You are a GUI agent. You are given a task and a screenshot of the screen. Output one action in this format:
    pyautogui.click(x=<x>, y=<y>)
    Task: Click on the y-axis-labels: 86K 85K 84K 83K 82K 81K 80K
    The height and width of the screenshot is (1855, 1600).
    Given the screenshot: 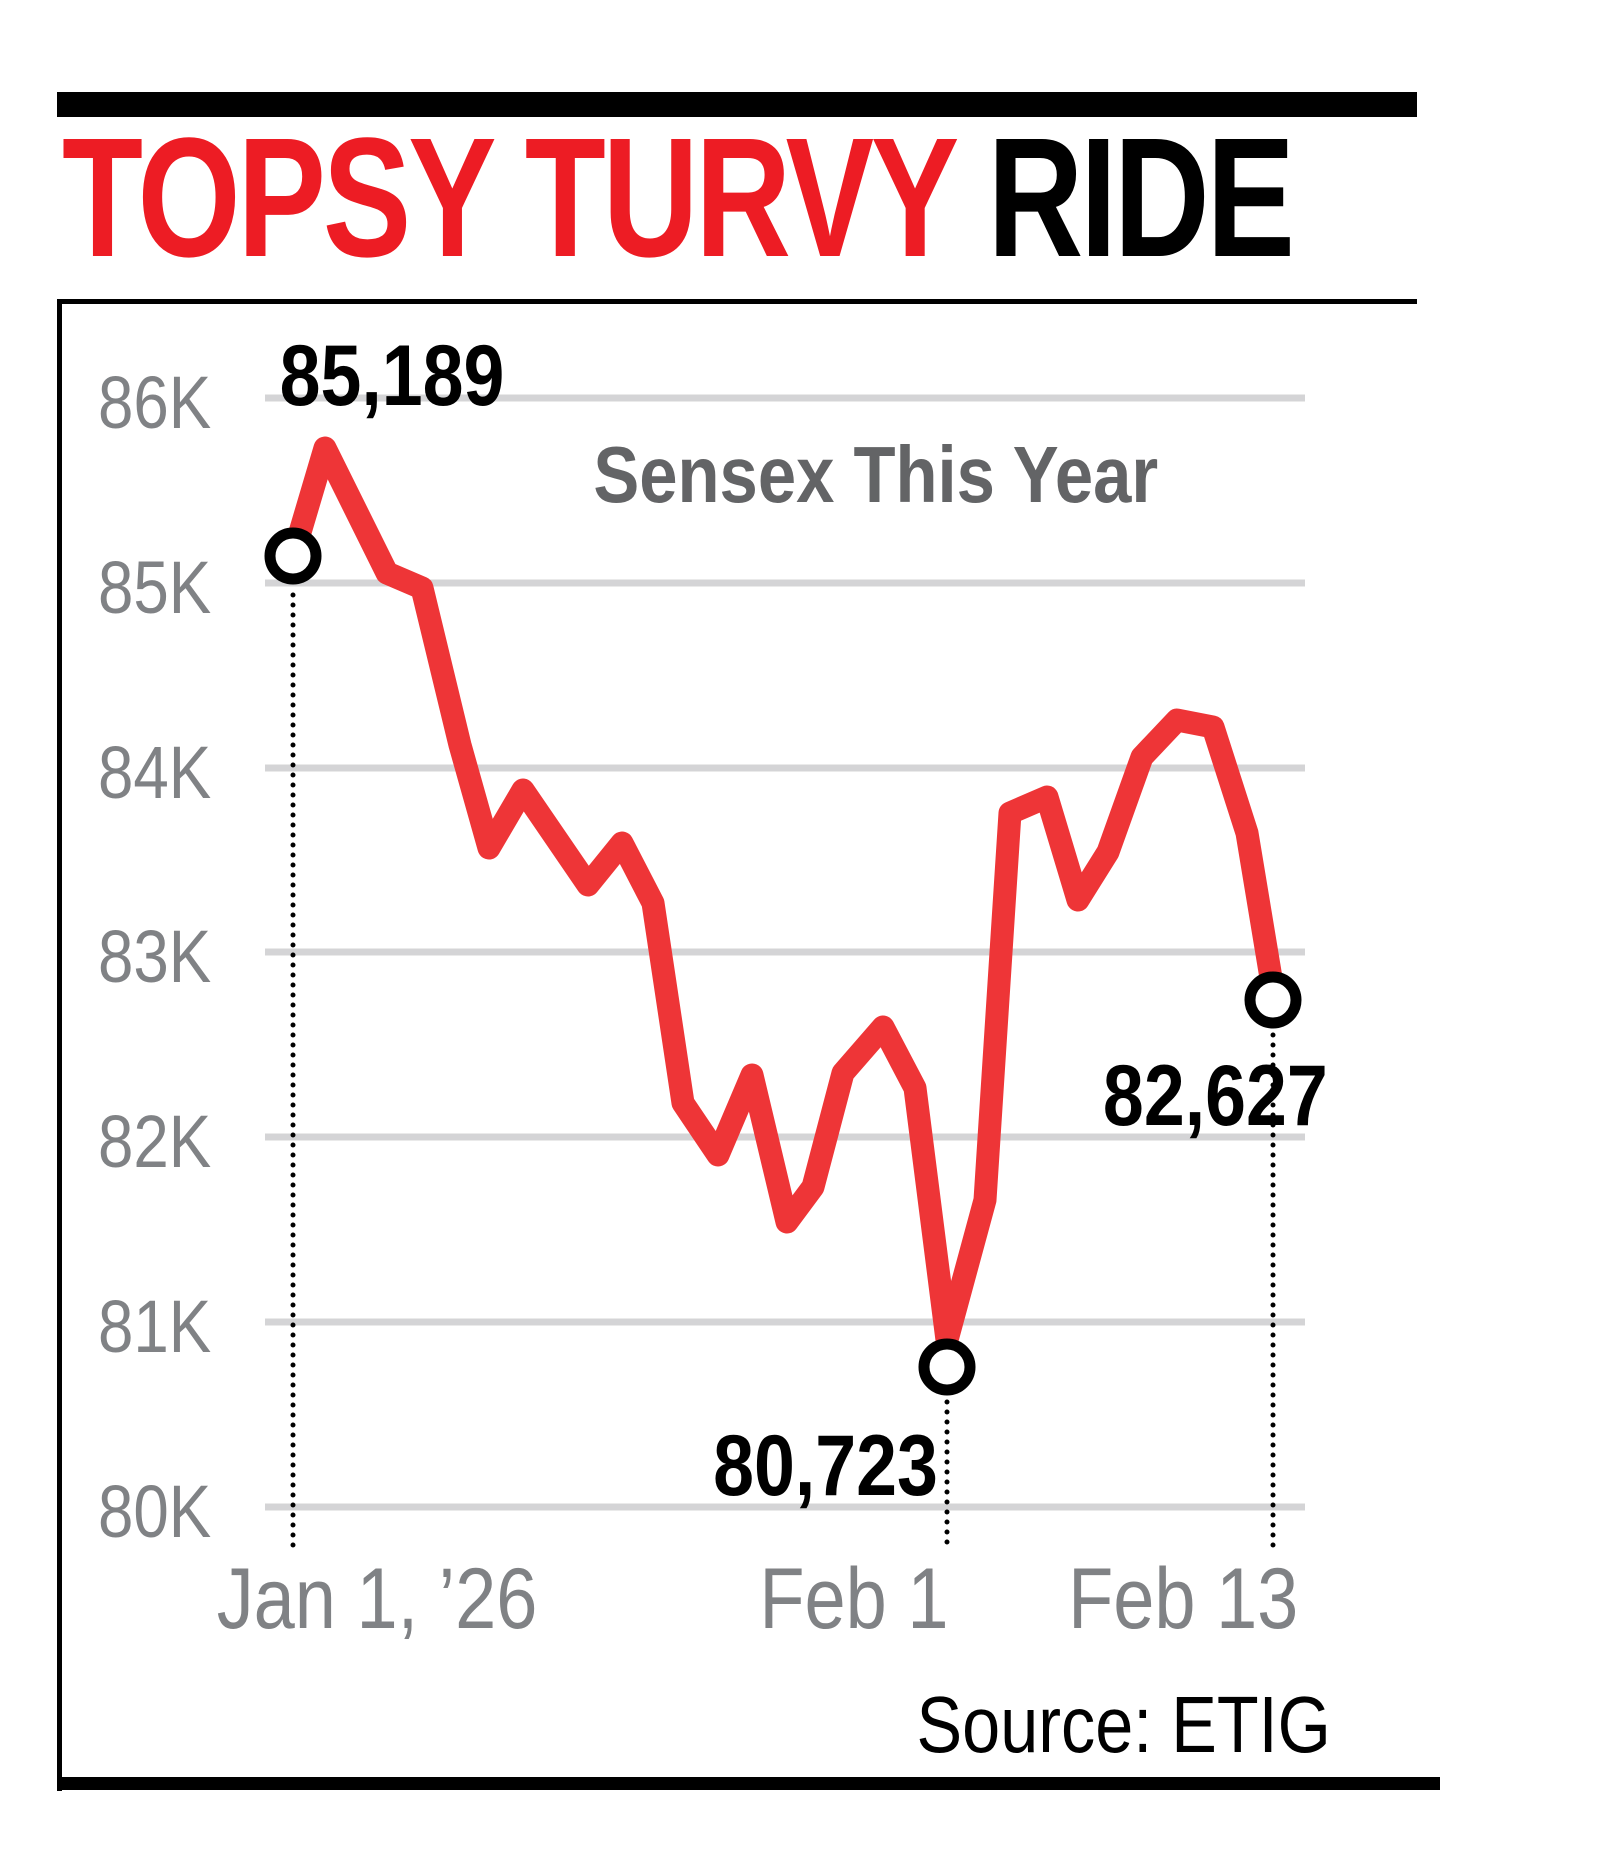 What is the action you would take?
    pyautogui.click(x=154, y=958)
    